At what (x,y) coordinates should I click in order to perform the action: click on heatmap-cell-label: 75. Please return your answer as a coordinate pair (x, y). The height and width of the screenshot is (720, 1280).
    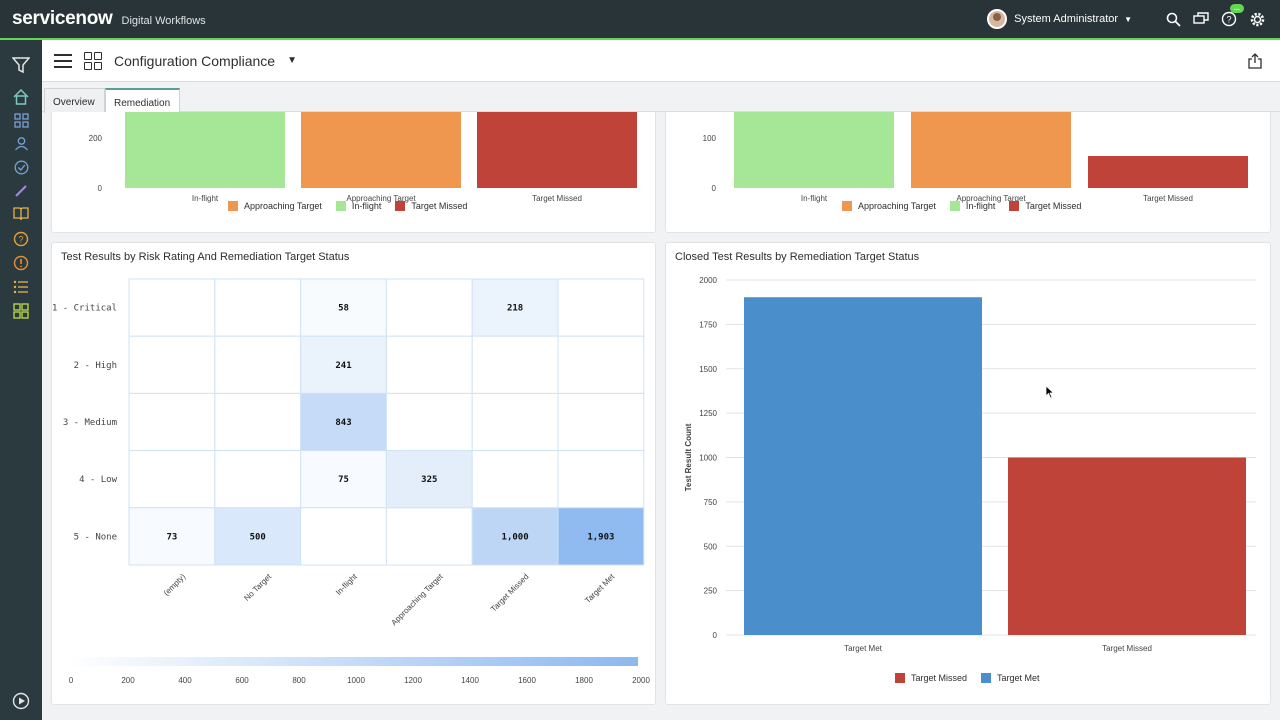
    Looking at the image, I should click on (343, 480).